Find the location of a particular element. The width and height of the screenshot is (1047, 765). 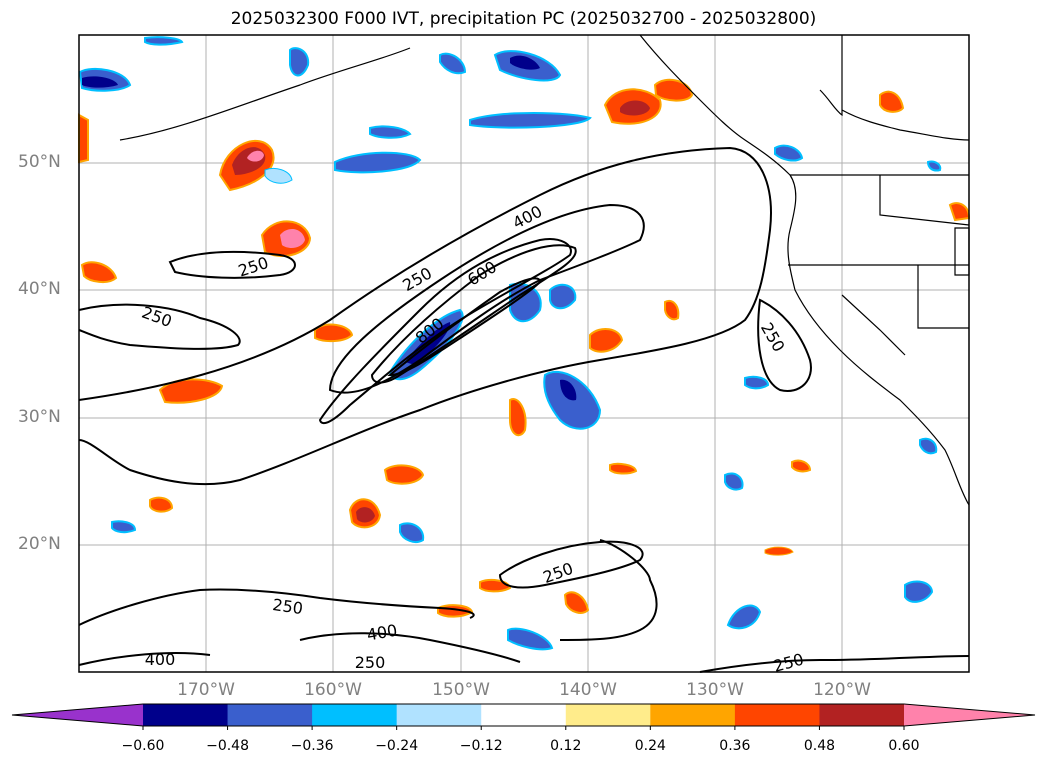

colorbar-tick-label: 0.48 is located at coordinates (819, 746).